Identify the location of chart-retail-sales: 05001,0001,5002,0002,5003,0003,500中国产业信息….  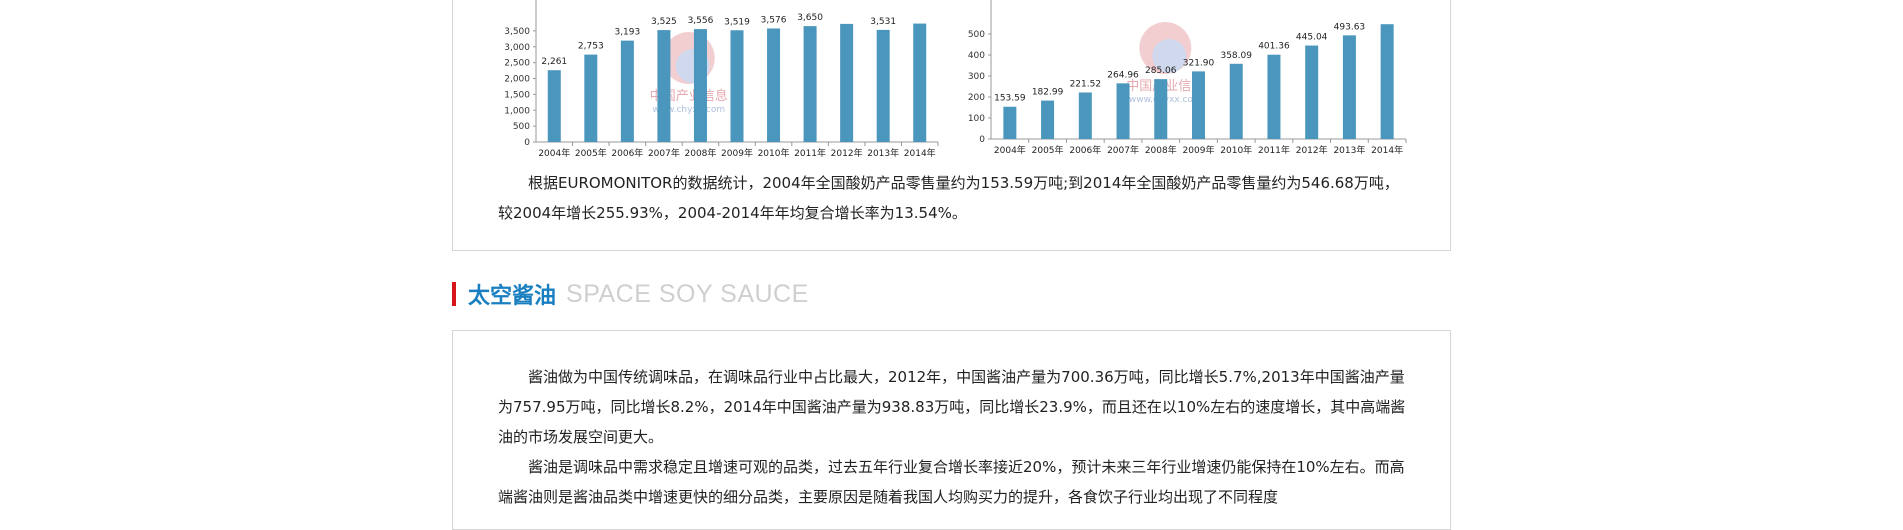
(721, 79).